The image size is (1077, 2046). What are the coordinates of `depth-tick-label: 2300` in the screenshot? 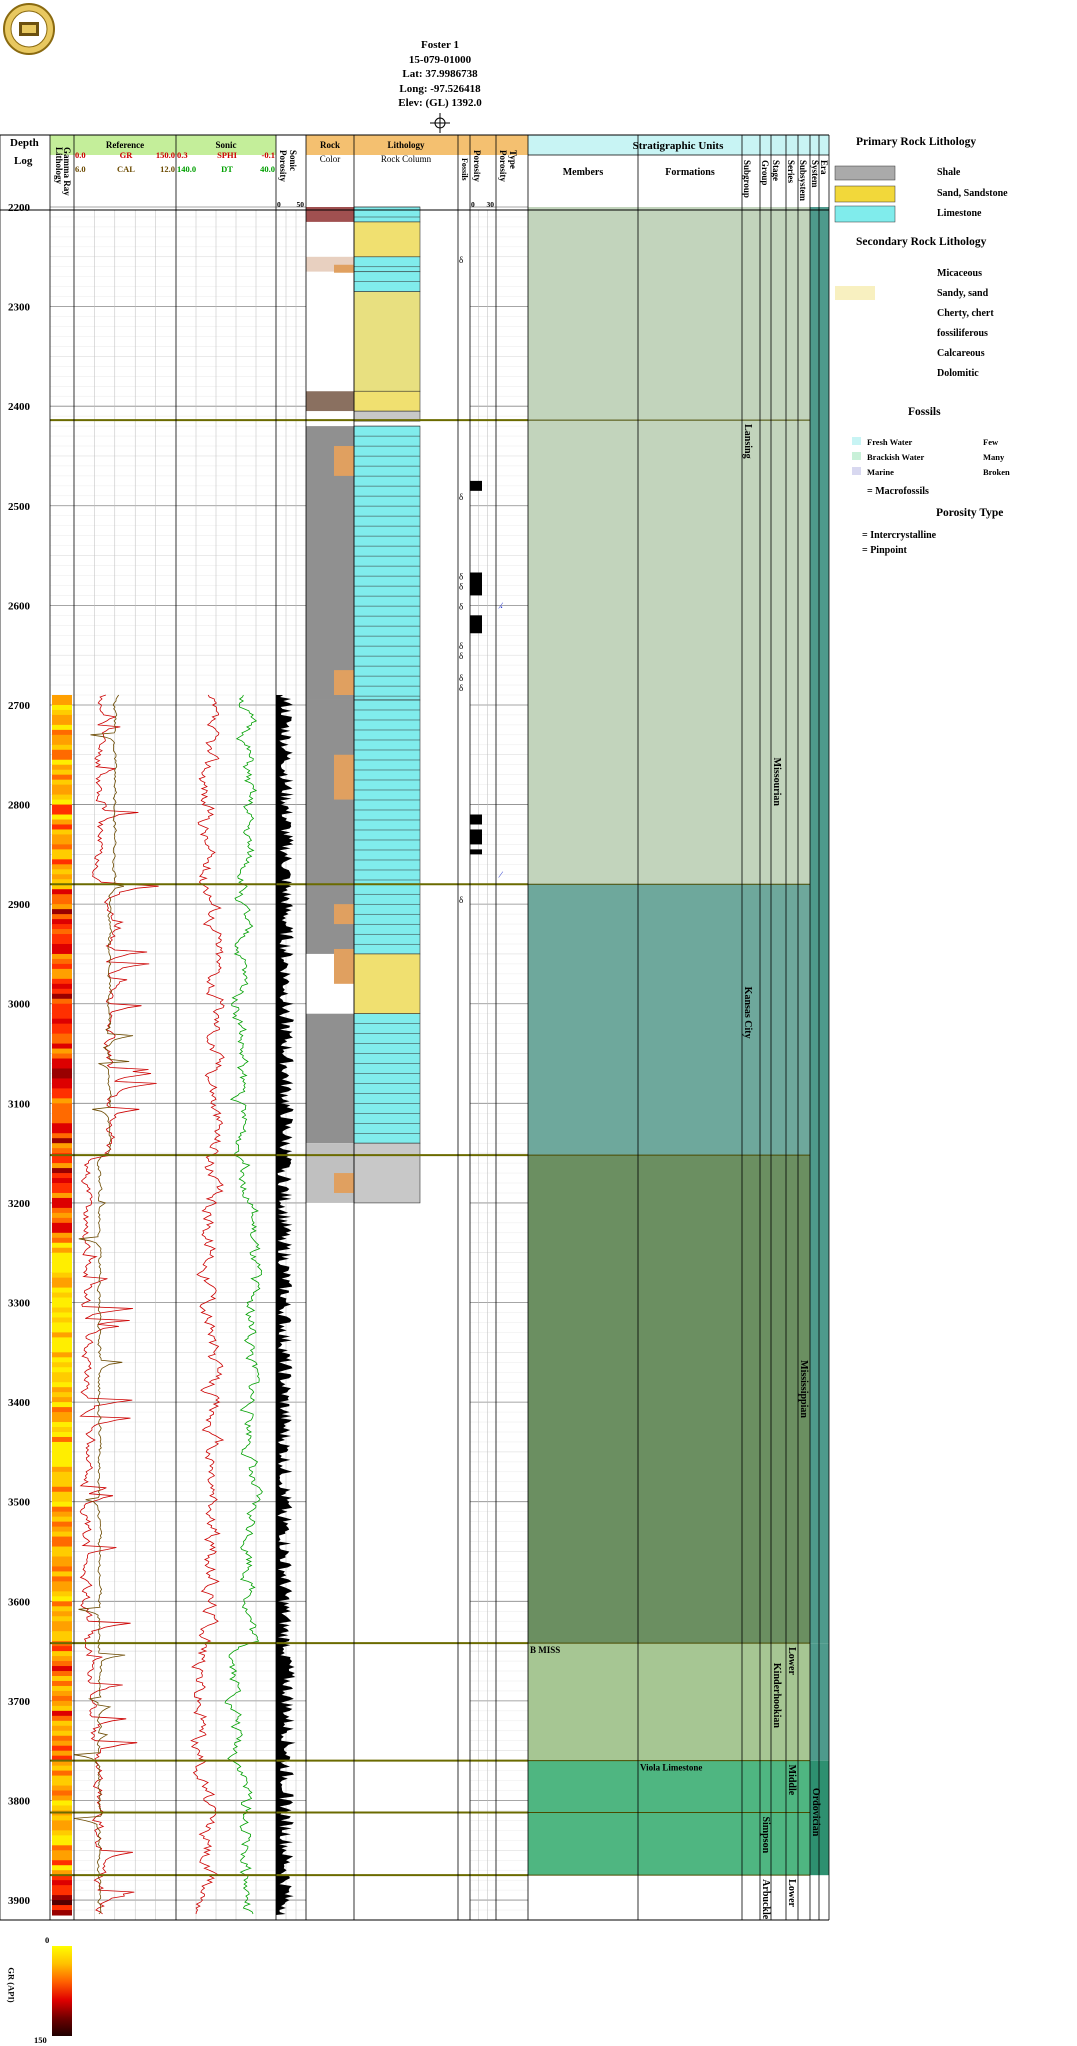 It's located at (19, 308).